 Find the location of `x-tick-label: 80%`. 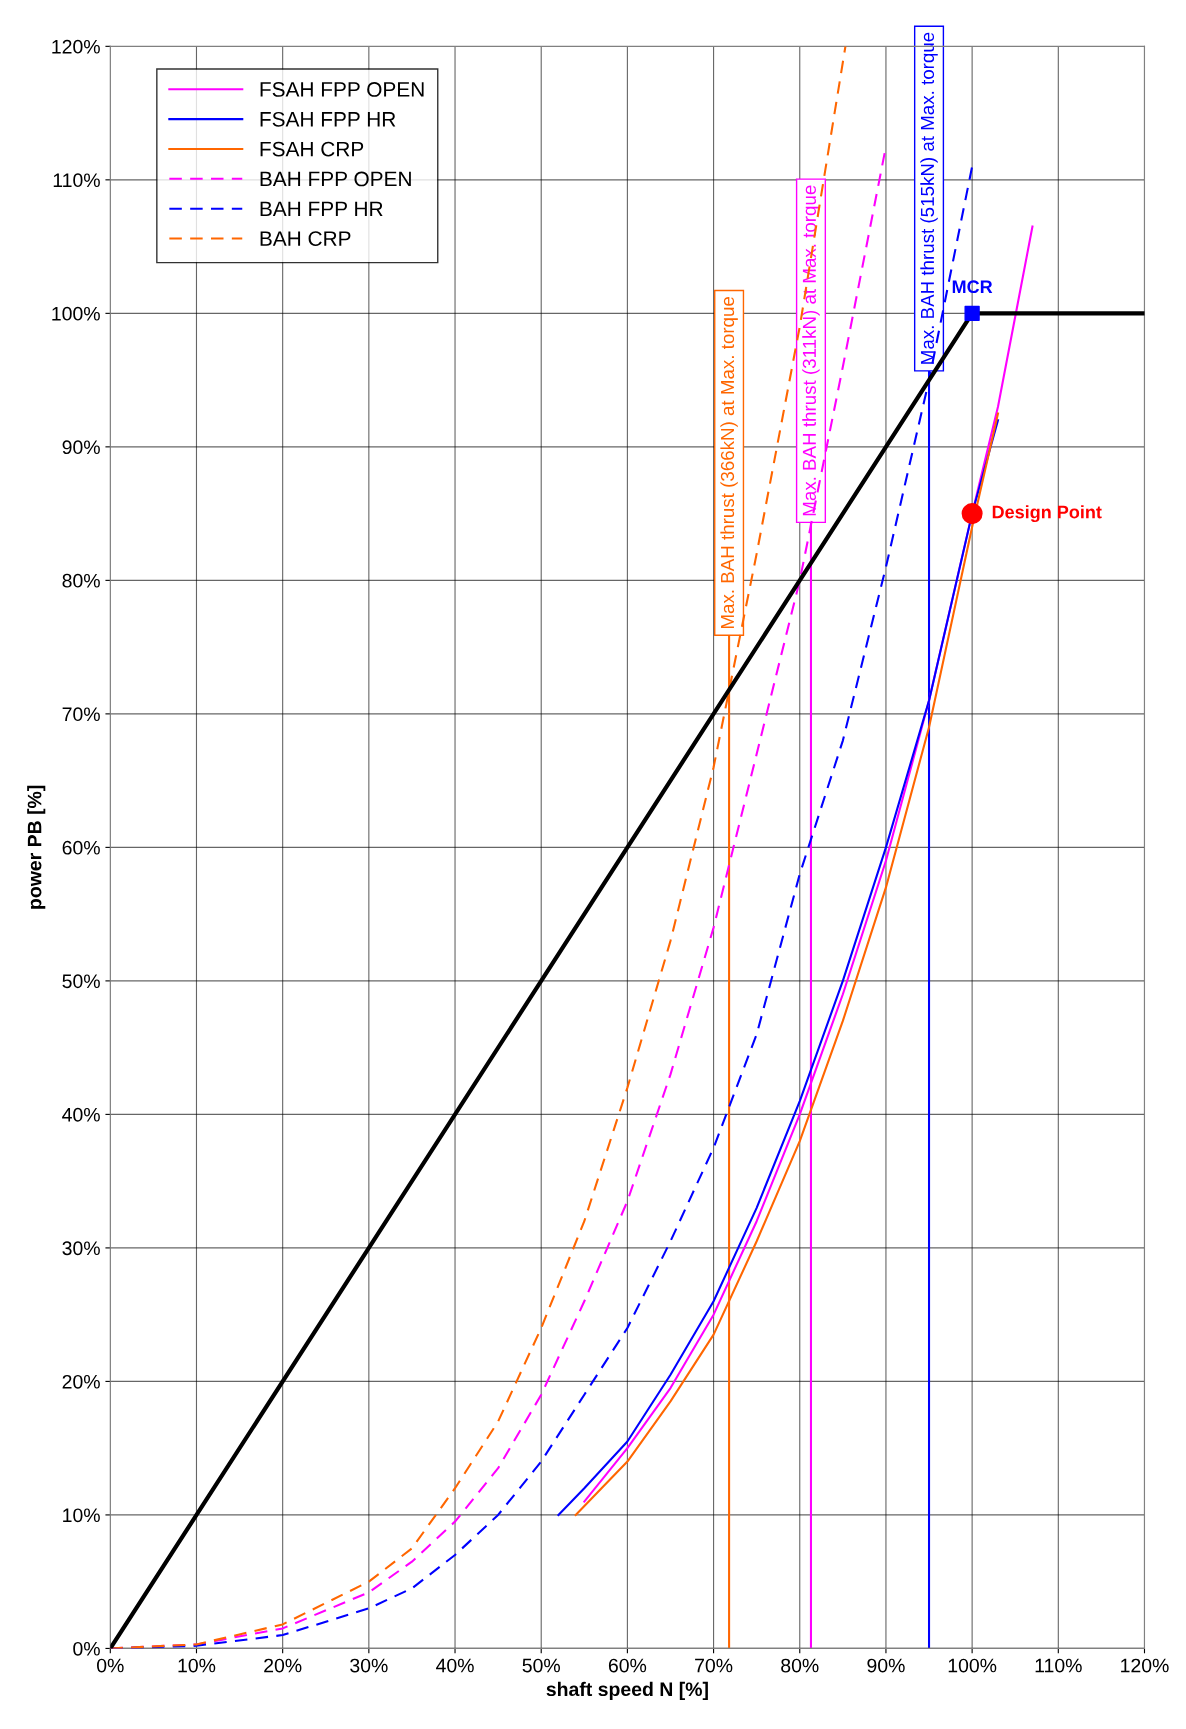

x-tick-label: 80% is located at coordinates (800, 1665).